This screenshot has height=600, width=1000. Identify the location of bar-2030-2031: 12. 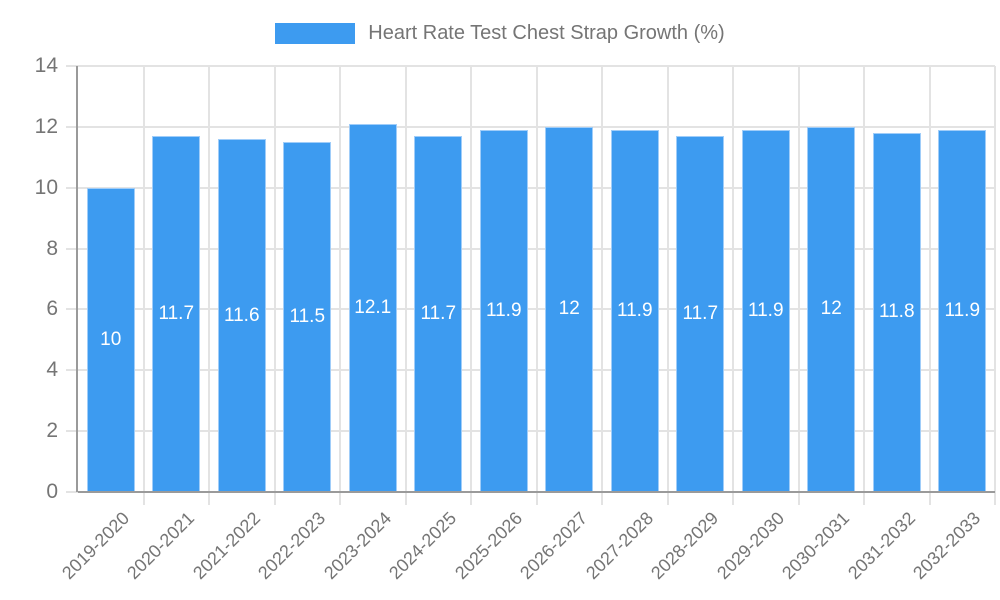
(831, 309).